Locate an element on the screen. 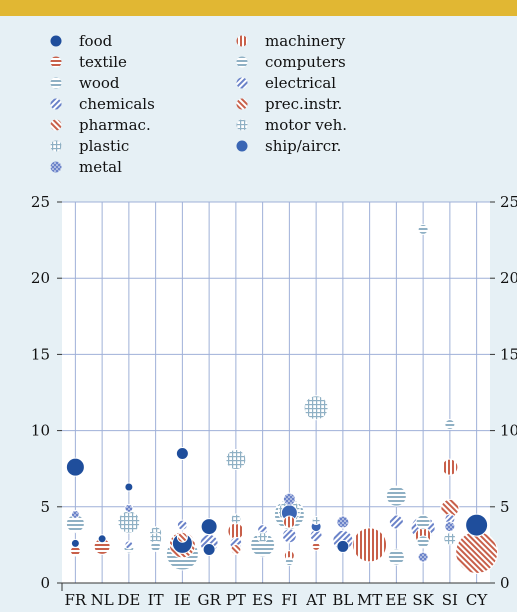 The width and height of the screenshot is (517, 612). legend-label-ship-aircr: ship/aircr. is located at coordinates (303, 146).